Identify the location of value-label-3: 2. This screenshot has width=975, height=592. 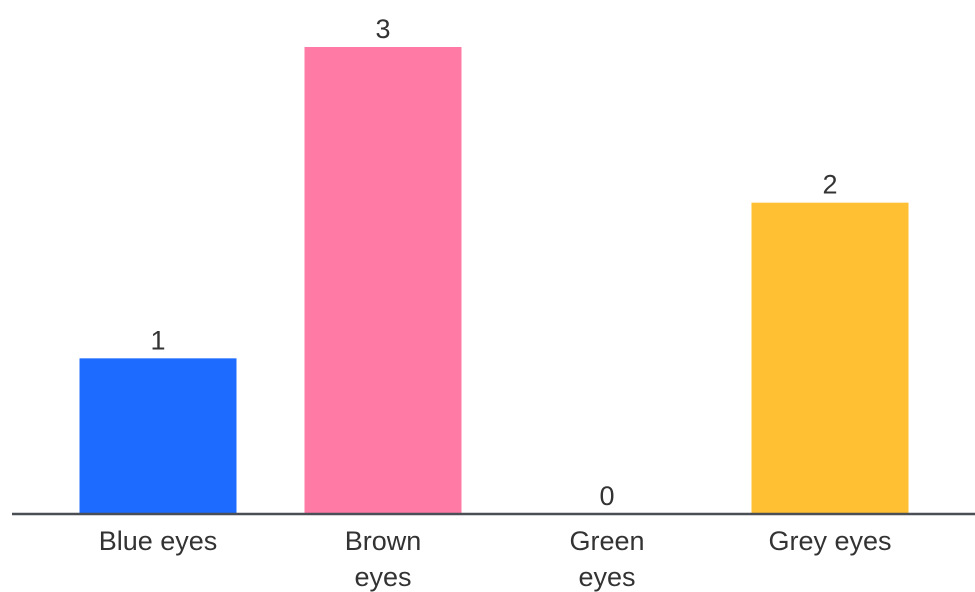
(829, 185).